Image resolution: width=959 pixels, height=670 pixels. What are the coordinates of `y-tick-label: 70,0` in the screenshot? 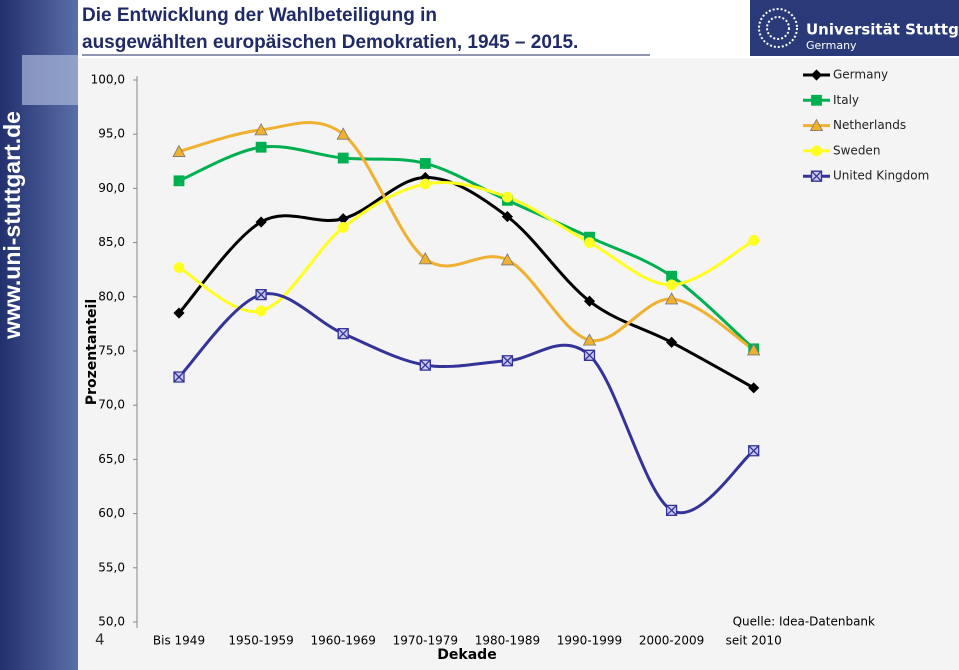 It's located at (111, 405).